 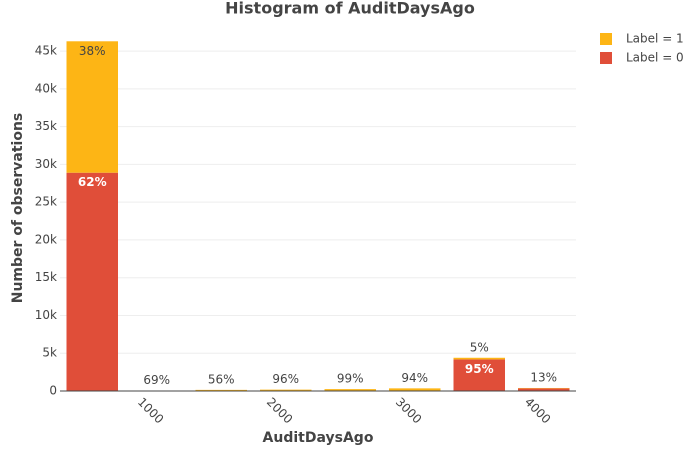 I want to click on y-tick-label: 35k, so click(x=46, y=126).